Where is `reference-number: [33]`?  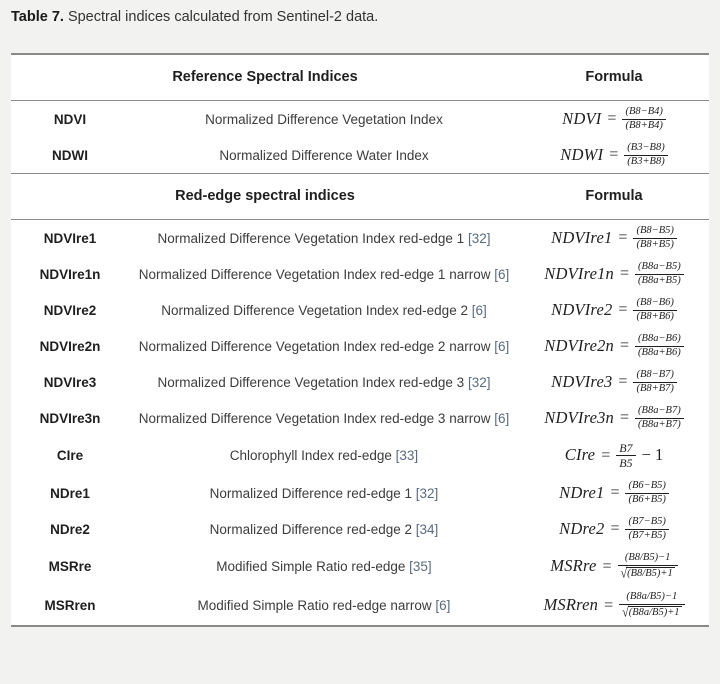 reference-number: [33] is located at coordinates (407, 455).